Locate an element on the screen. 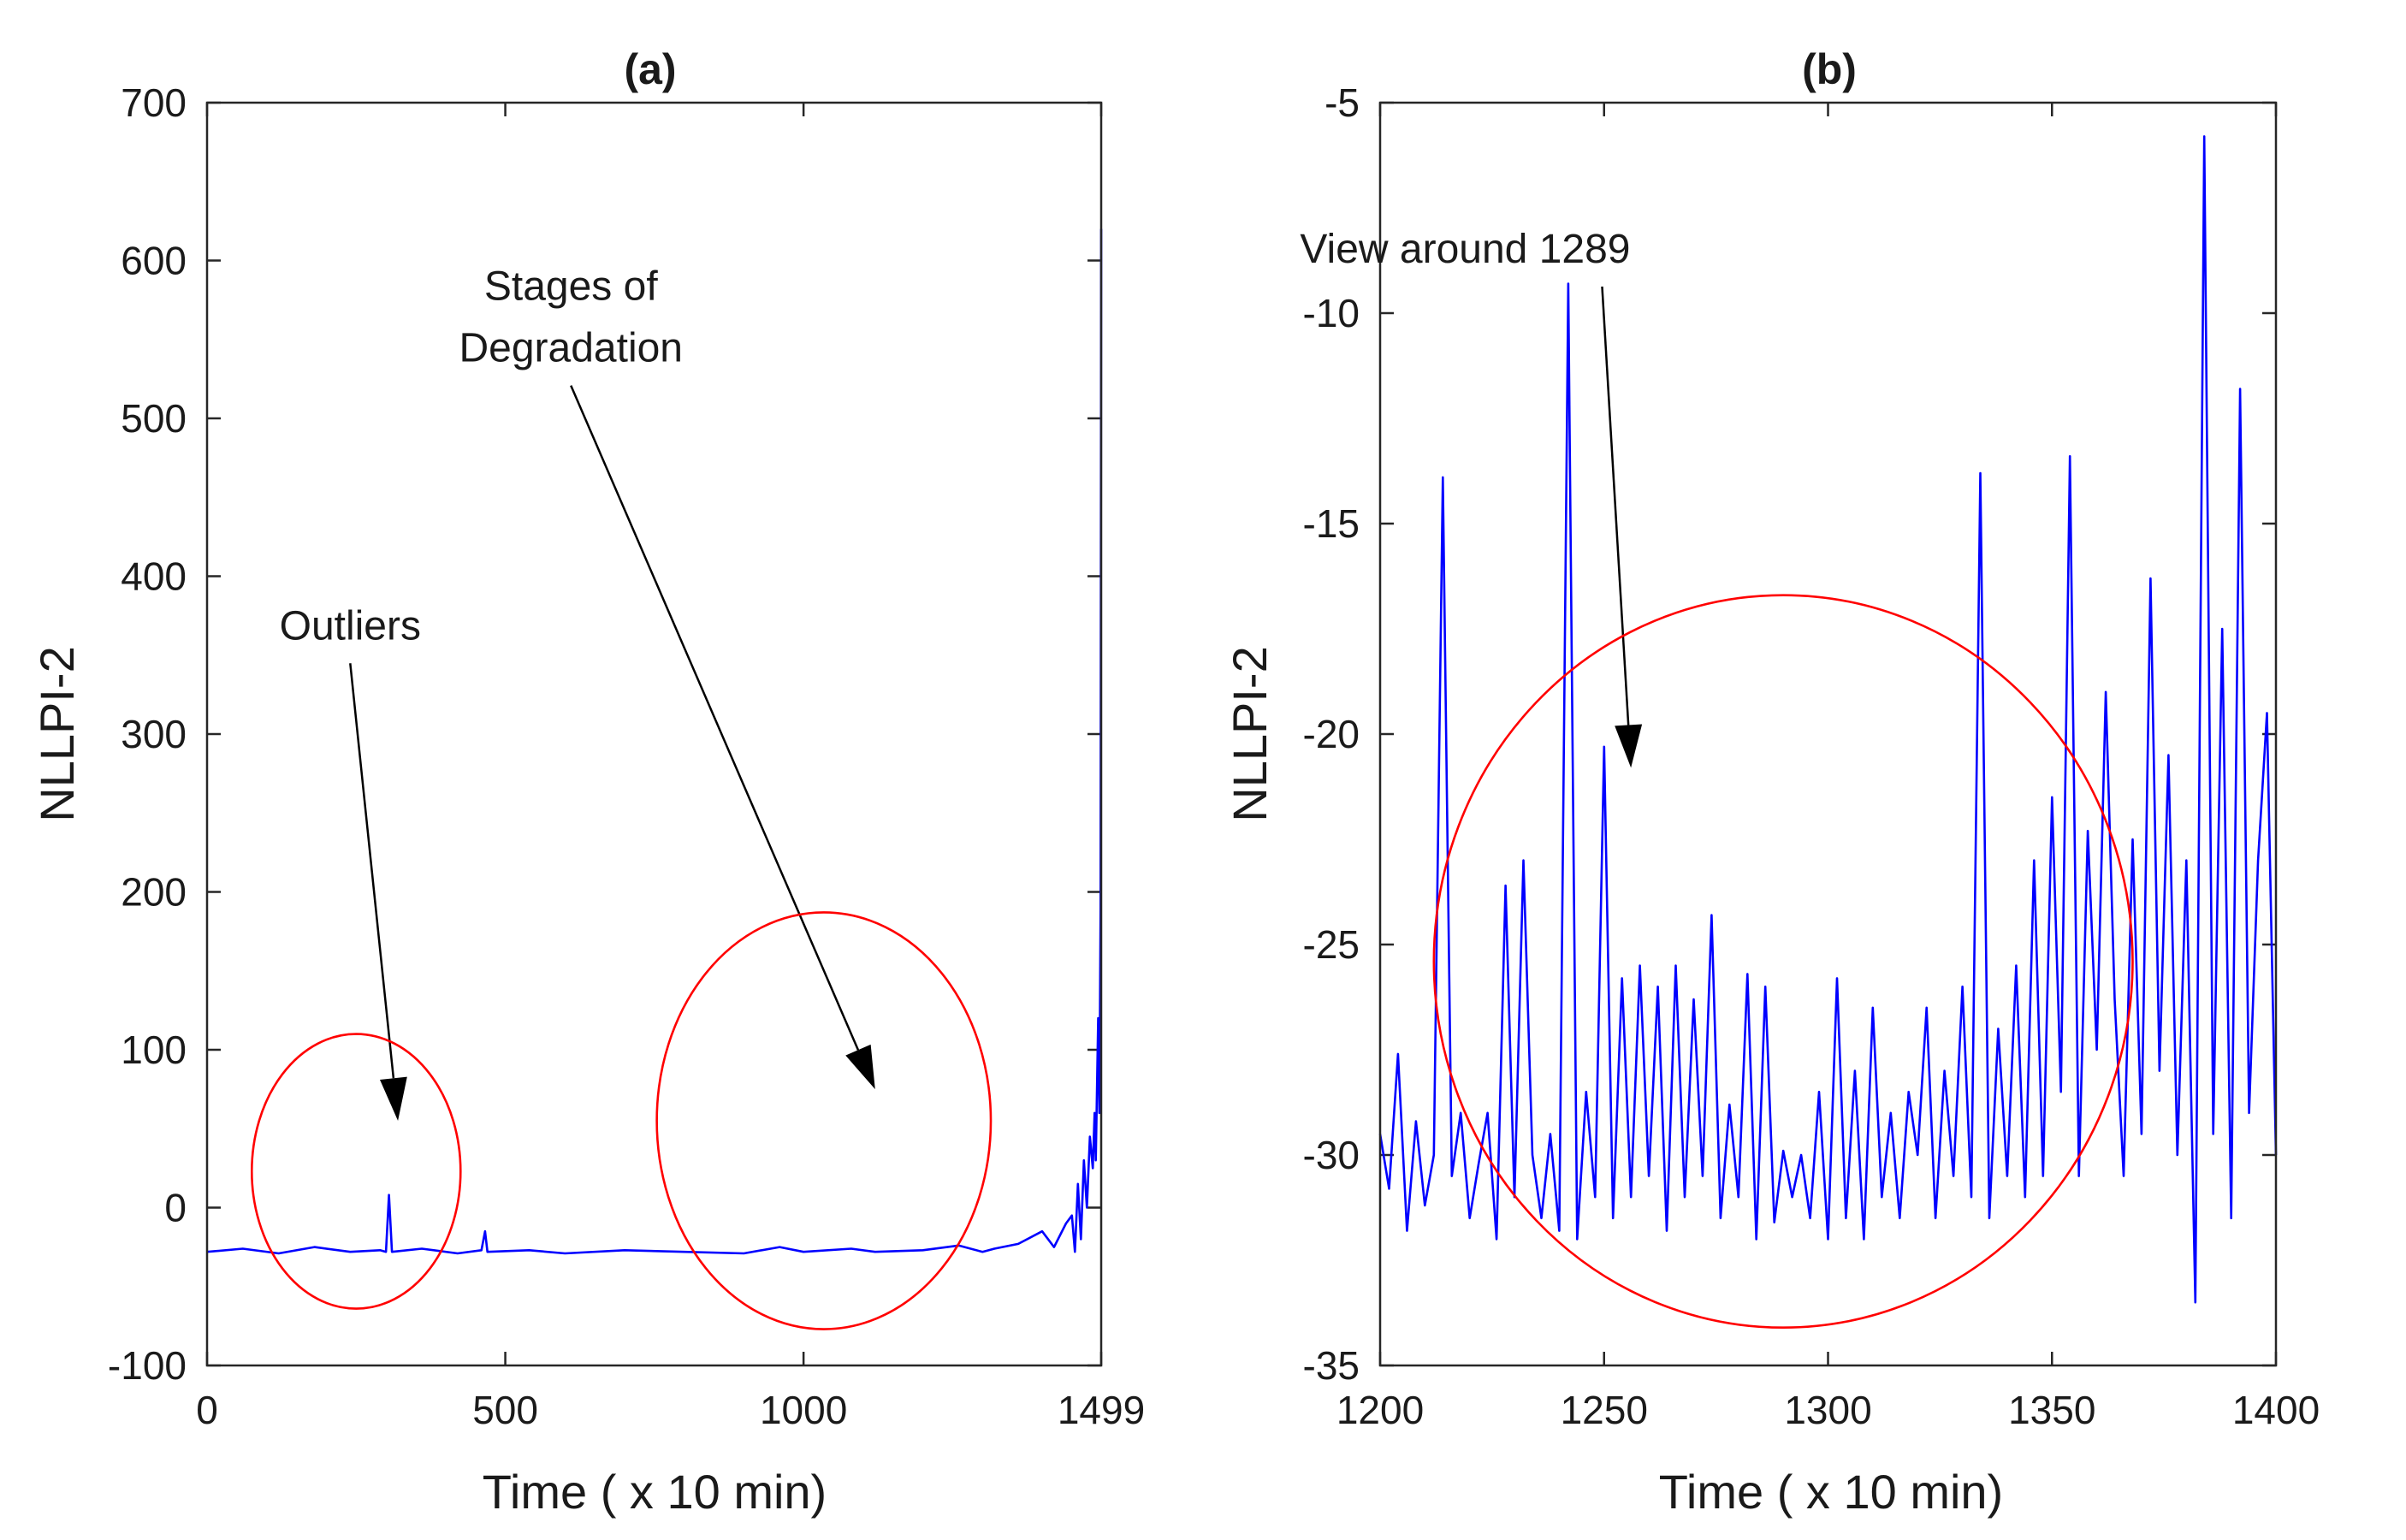  panel-b-ylabel: NLLPI-2 is located at coordinates (1250, 733).